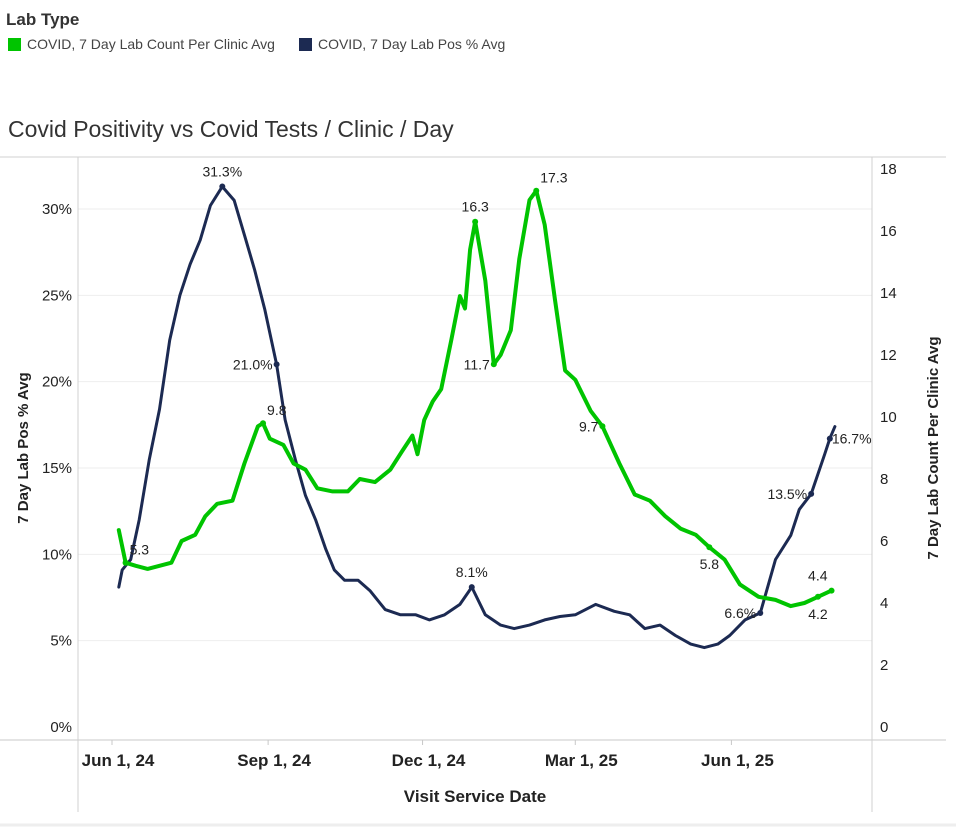 The image size is (956, 827). Describe the element at coordinates (888, 293) in the screenshot. I see `right-tick-label: 14` at that location.